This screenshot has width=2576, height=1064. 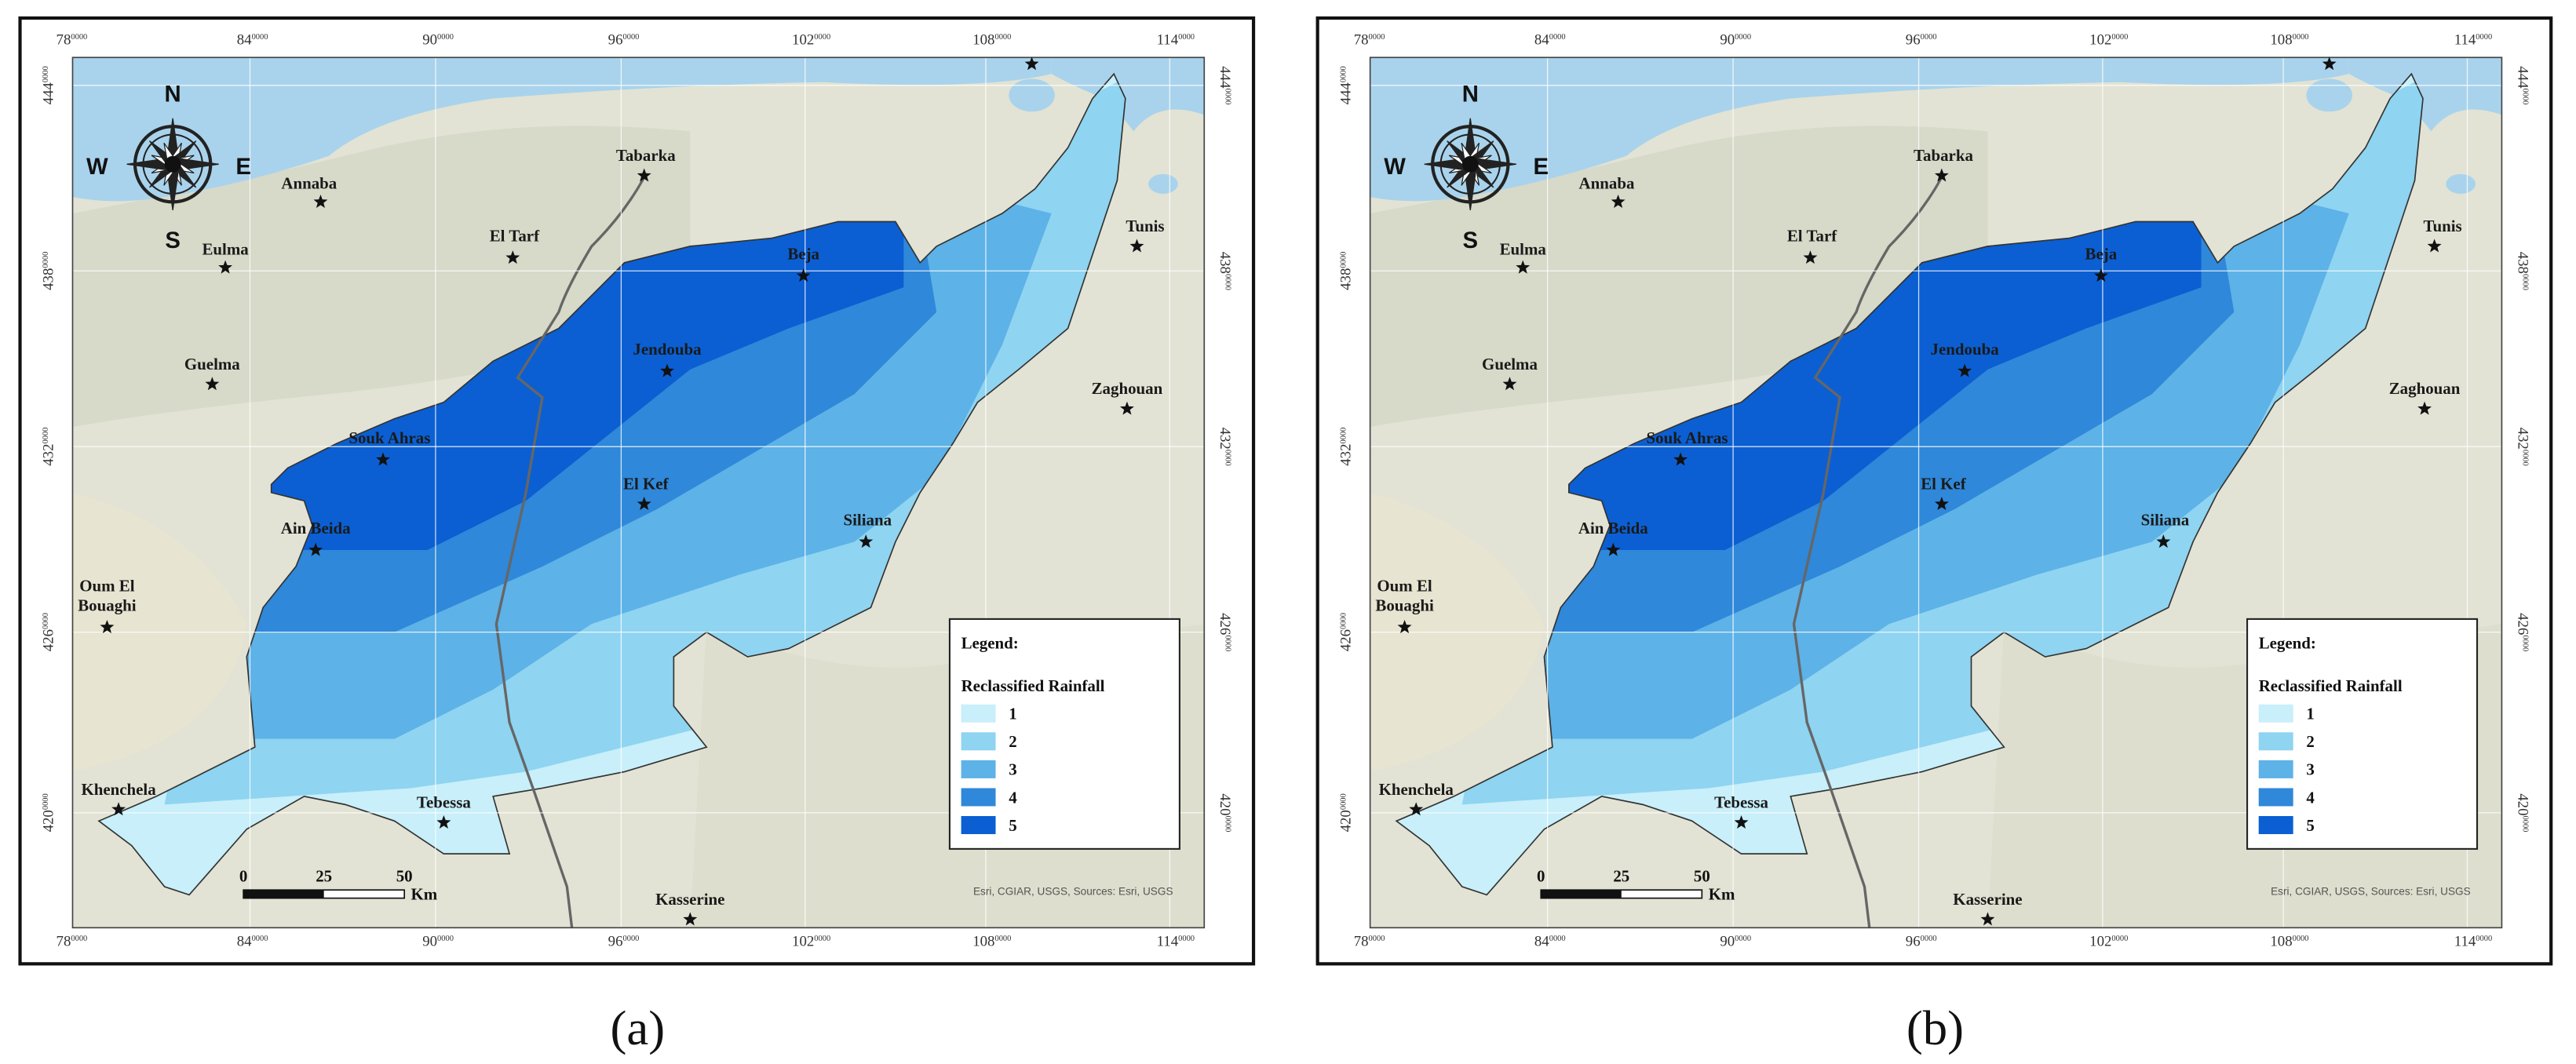 I want to click on city-label: Khenchela, so click(x=1416, y=789).